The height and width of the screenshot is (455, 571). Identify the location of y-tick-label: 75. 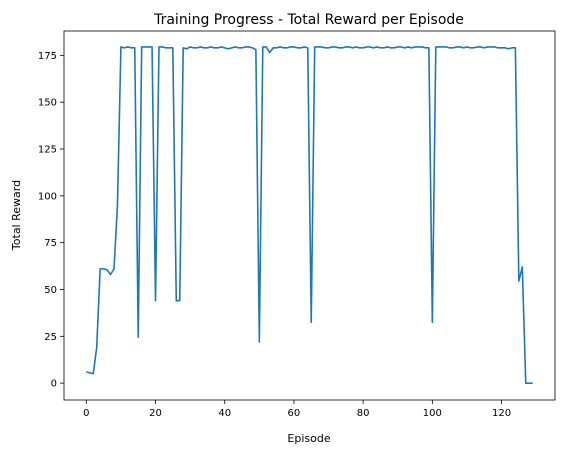
(50, 243).